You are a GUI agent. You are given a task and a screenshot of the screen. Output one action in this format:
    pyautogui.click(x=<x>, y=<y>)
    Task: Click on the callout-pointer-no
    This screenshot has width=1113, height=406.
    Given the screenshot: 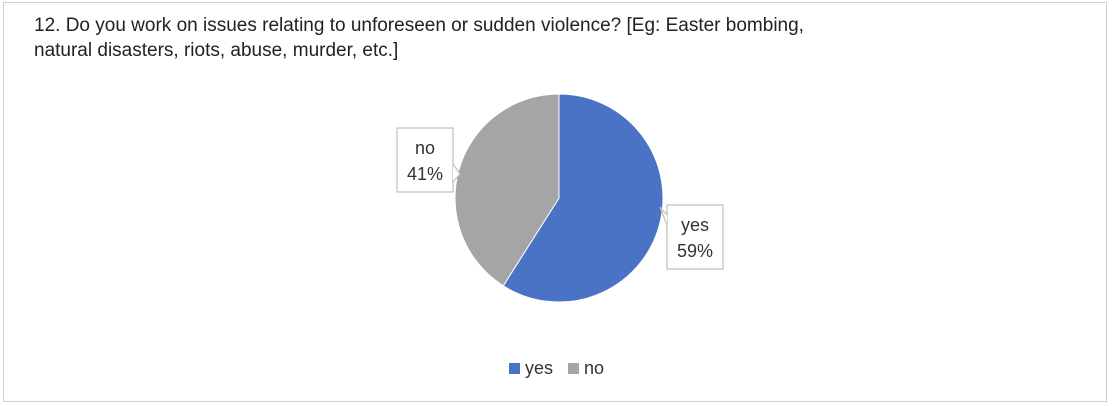 What is the action you would take?
    pyautogui.click(x=456, y=173)
    